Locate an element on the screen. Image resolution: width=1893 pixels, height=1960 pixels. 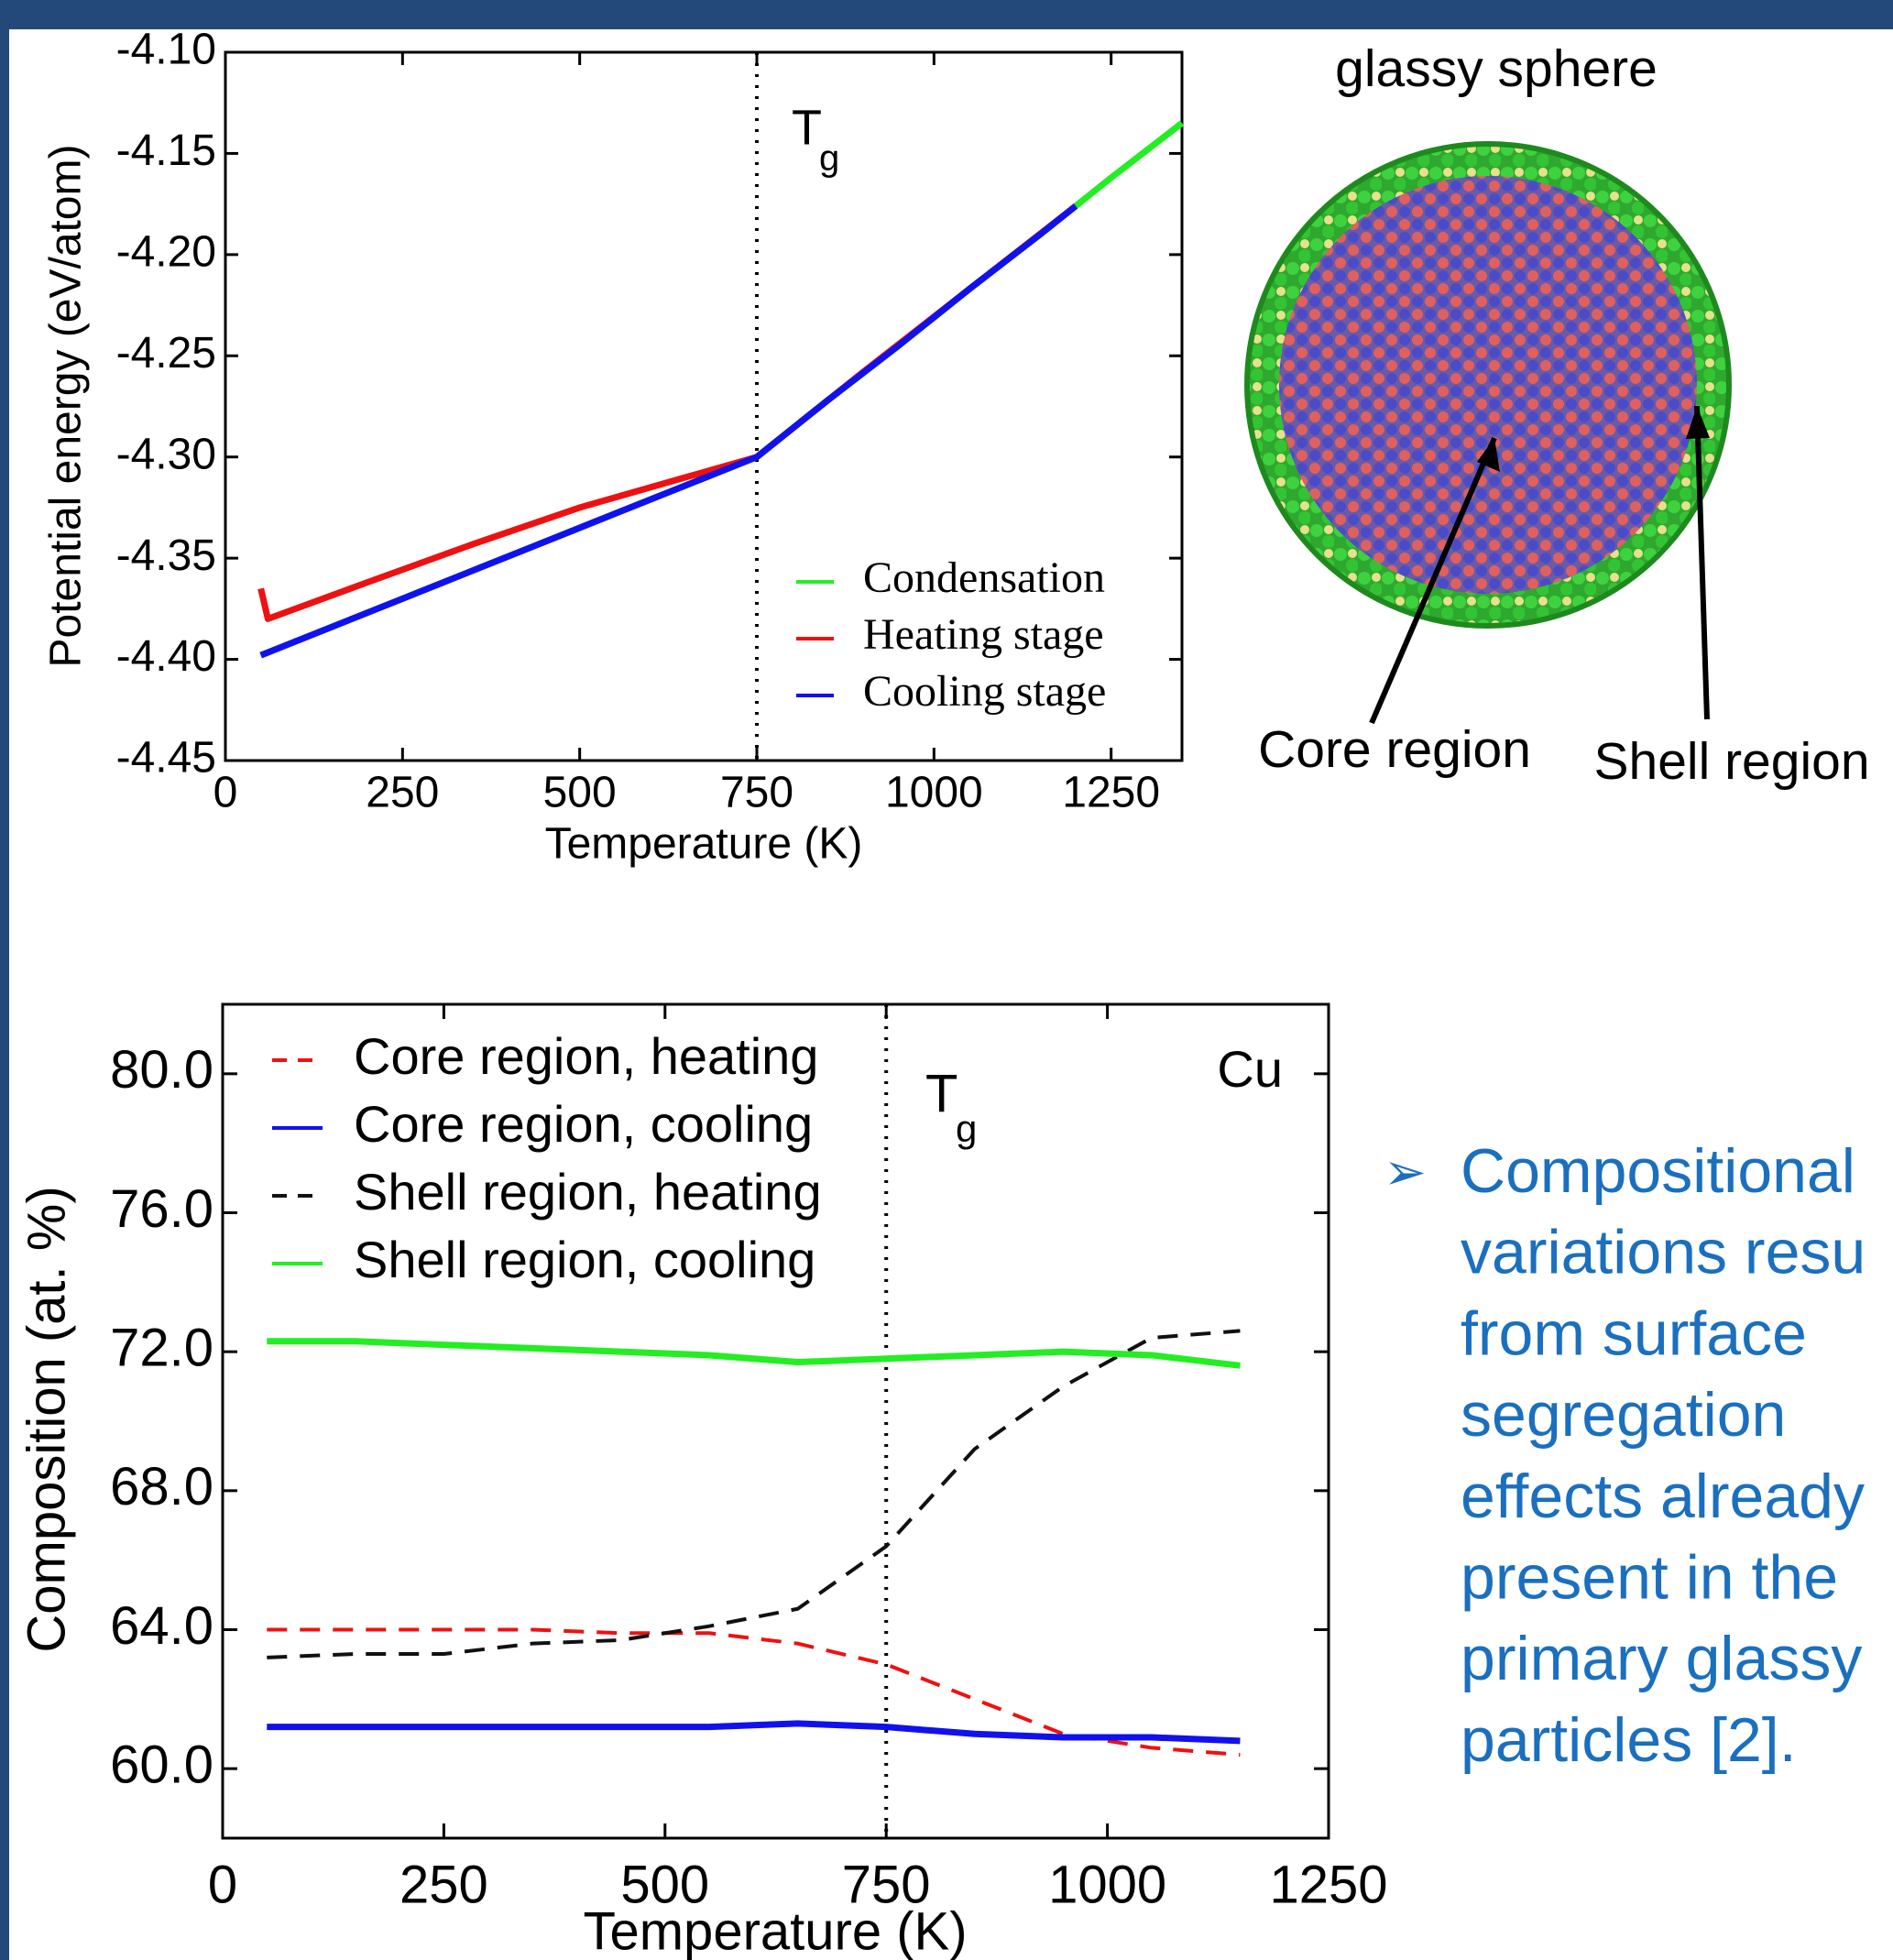
y-tick-label: 80.0 is located at coordinates (161, 1070).